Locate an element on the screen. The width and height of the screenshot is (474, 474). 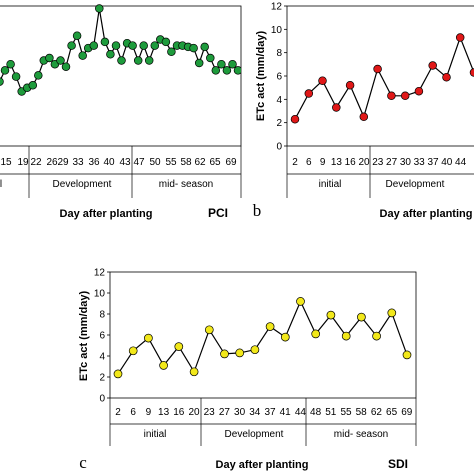
x-tick-label: 62 is located at coordinates (200, 162).